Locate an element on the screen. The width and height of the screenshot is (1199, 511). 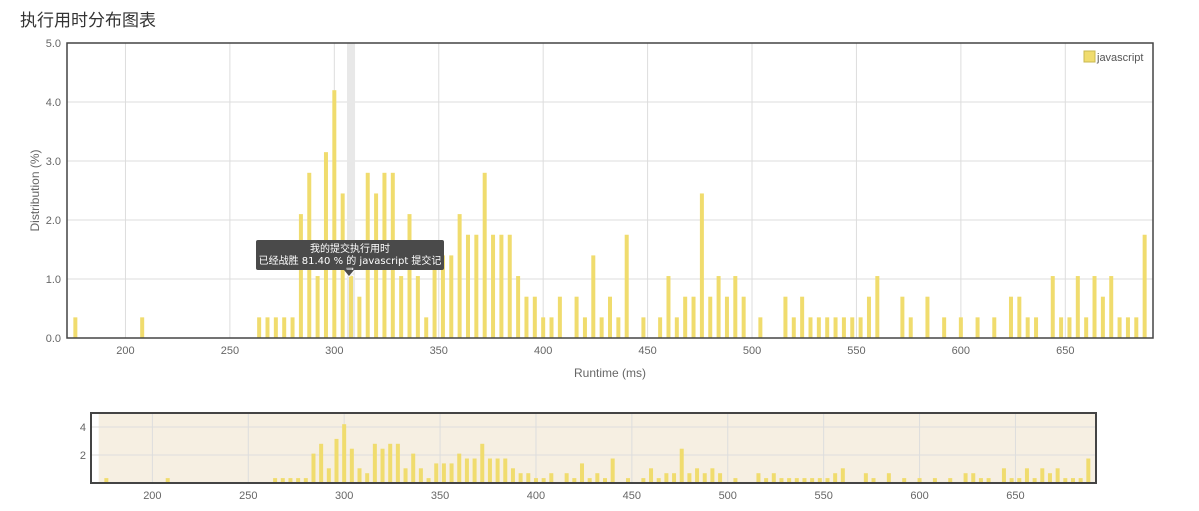
legend: javascript is located at coordinates (1113, 57).